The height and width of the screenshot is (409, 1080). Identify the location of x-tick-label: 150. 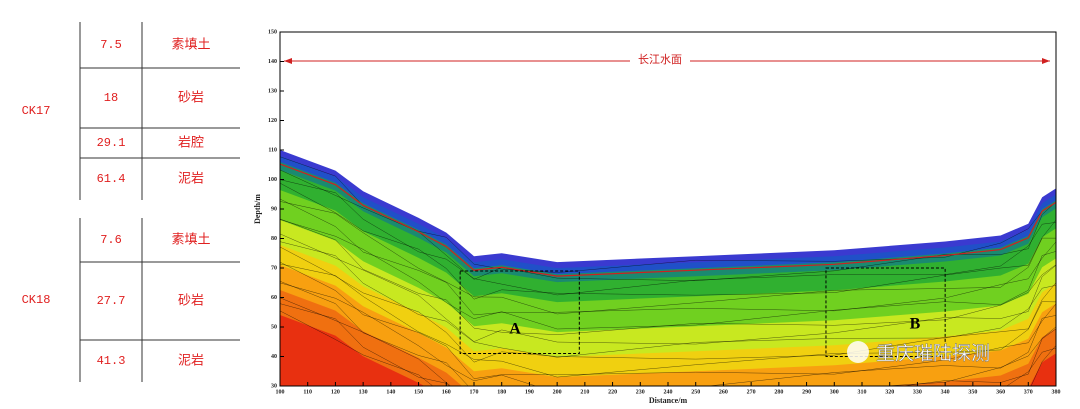
(418, 392).